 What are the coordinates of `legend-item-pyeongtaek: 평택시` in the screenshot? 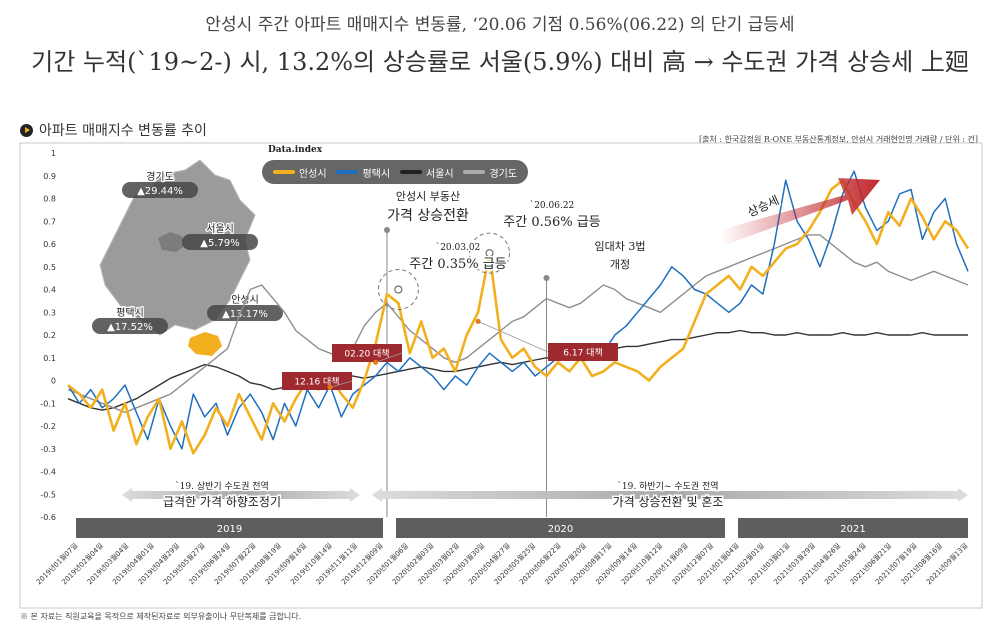 It's located at (363, 172).